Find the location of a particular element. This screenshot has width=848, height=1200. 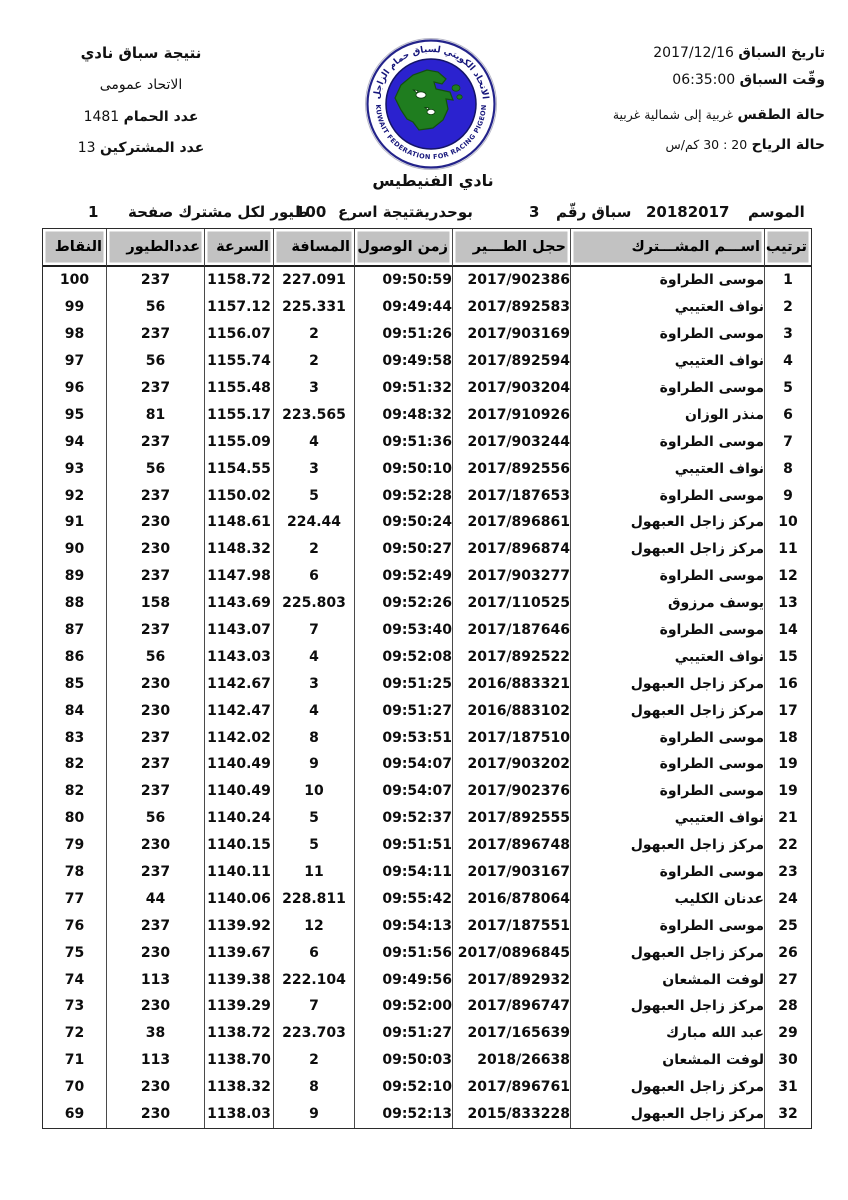

distance-cell: 9 is located at coordinates (313, 1114).